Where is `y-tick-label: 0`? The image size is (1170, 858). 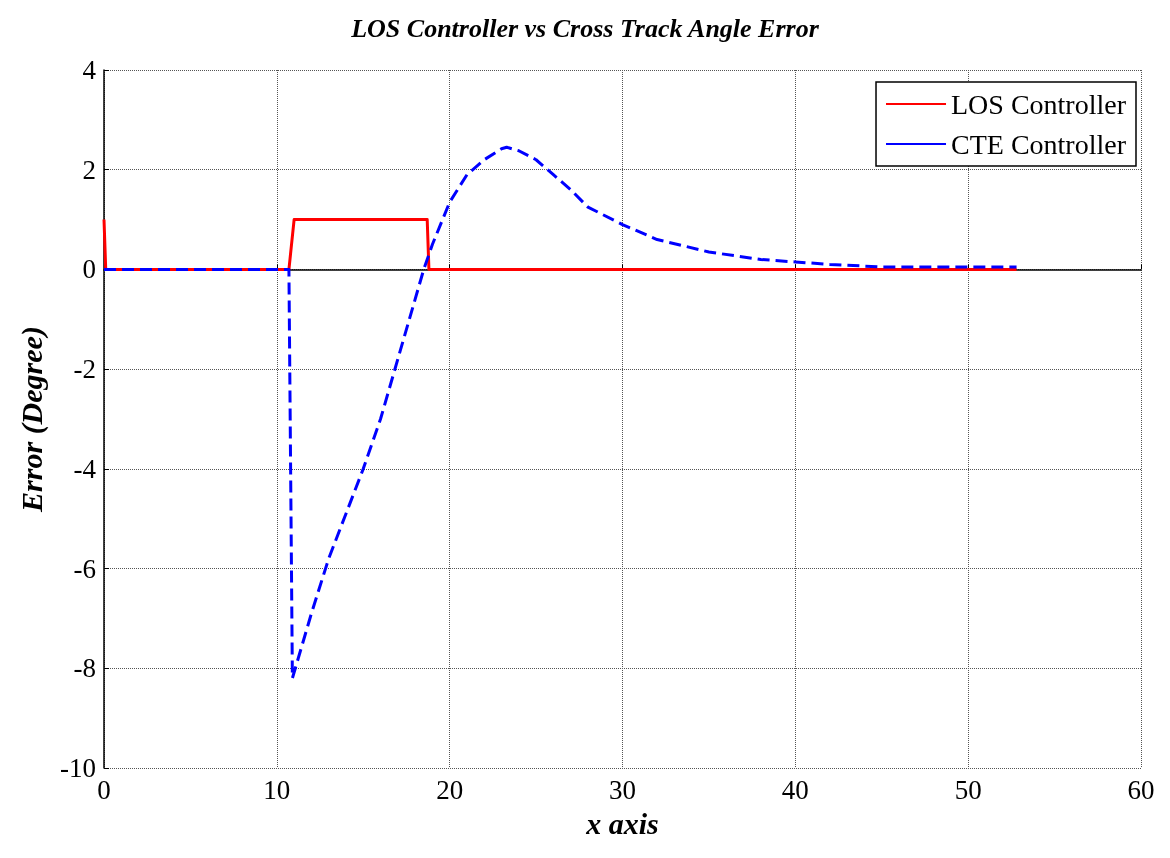 y-tick-label: 0 is located at coordinates (89, 269).